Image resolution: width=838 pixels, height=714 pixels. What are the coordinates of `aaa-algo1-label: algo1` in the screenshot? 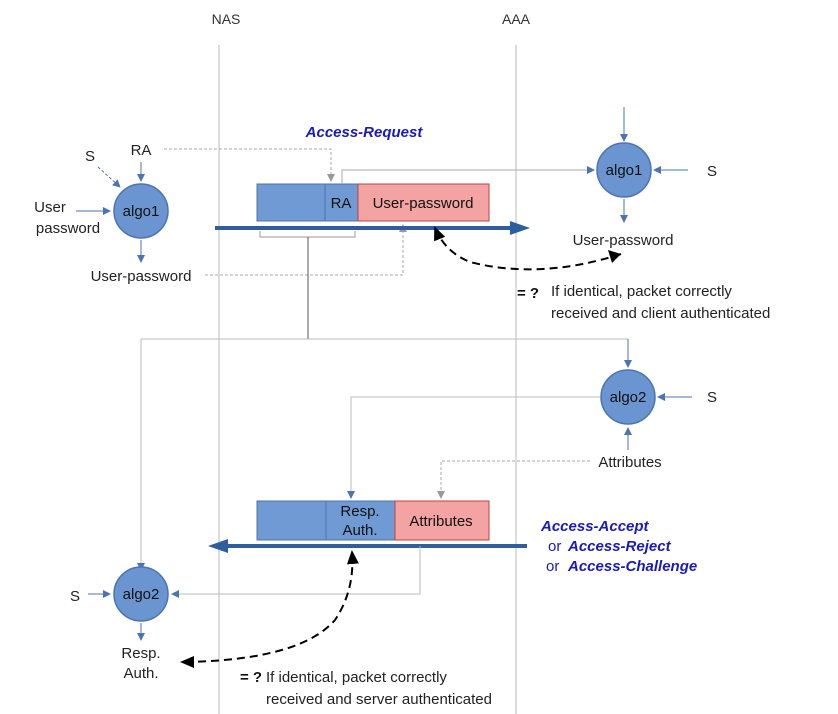 It's located at (624, 170).